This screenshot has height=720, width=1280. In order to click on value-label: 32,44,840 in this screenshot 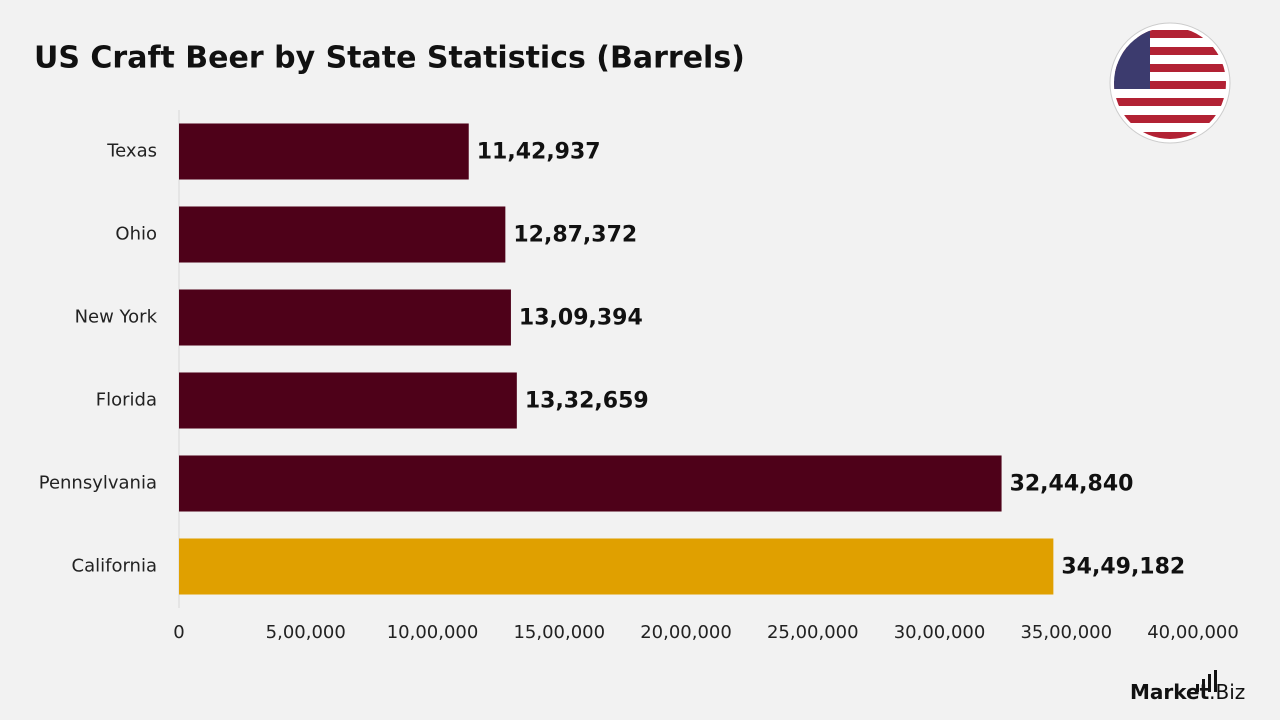, I will do `click(1072, 484)`.